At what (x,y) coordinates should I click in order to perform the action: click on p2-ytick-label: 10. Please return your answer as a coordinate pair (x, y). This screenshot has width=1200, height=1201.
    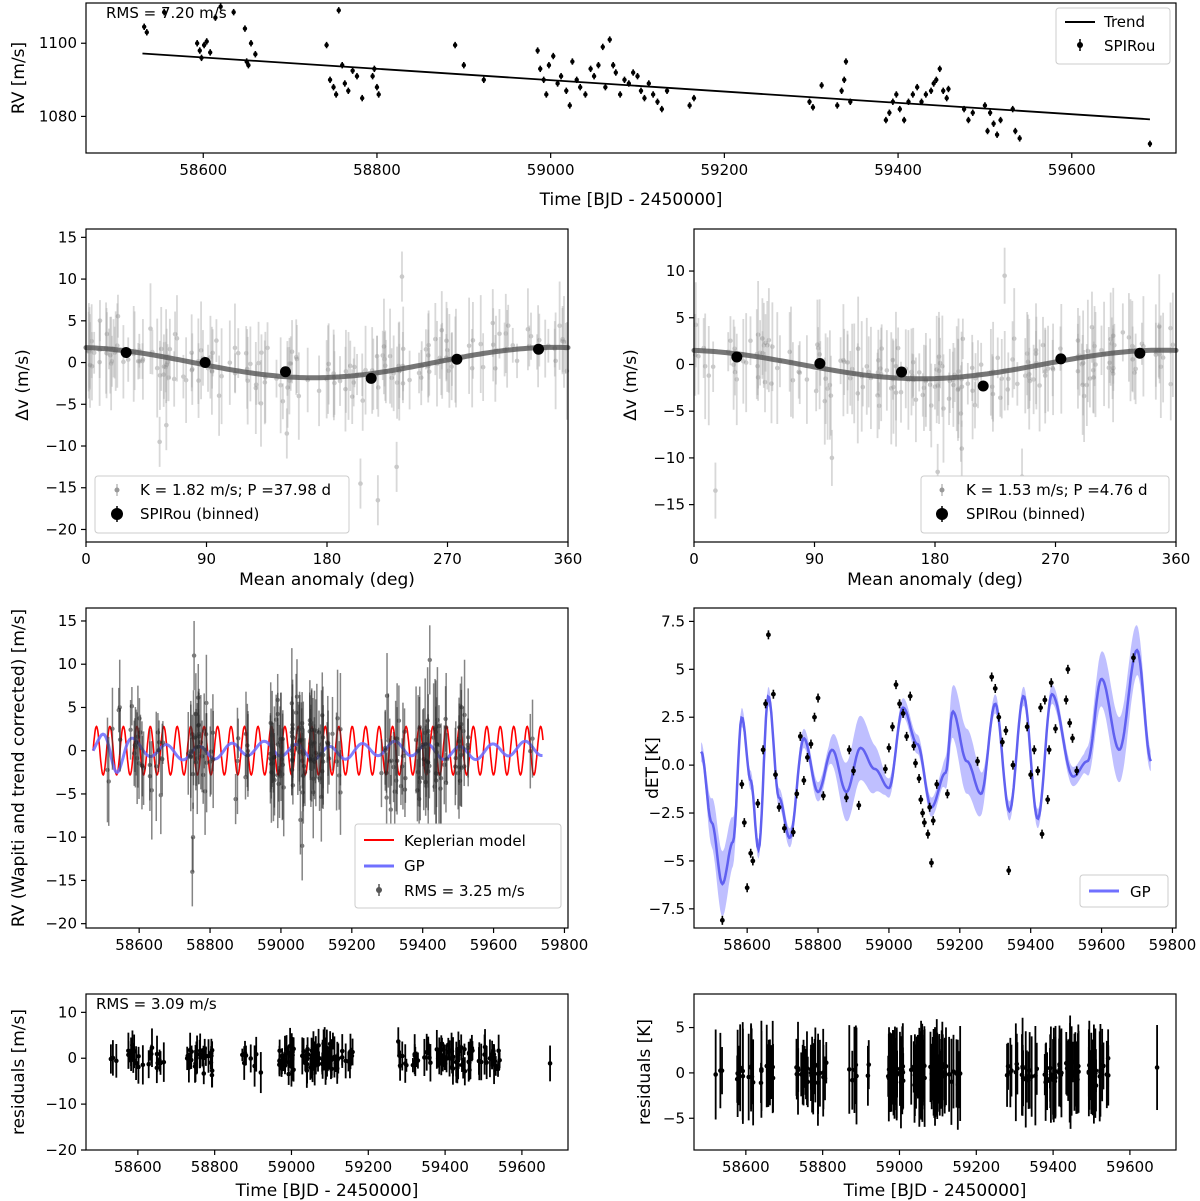
    Looking at the image, I should click on (67, 279).